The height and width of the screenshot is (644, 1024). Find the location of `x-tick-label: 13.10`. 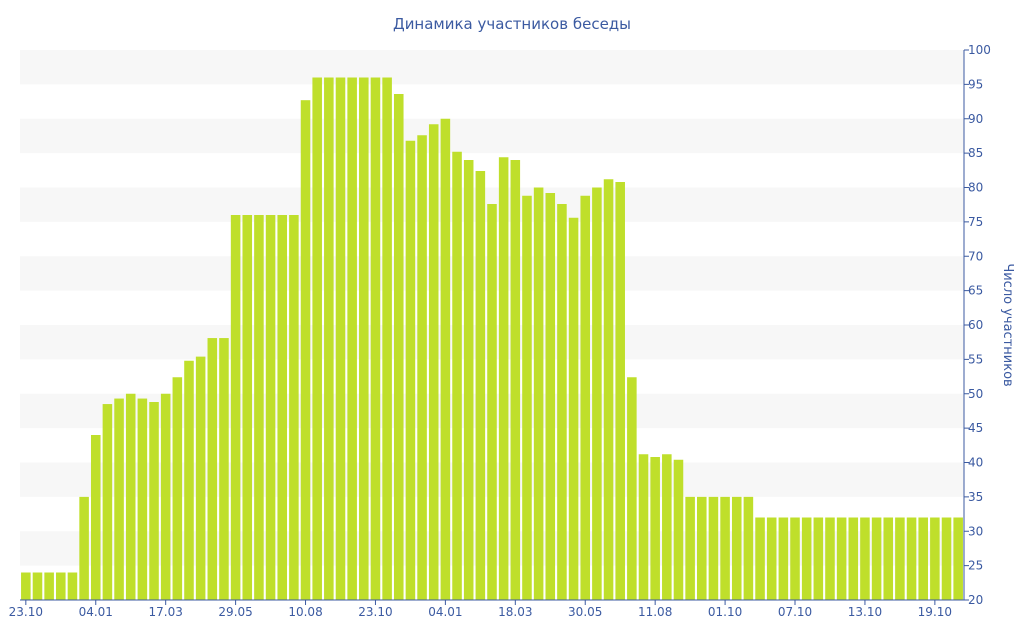

x-tick-label: 13.10 is located at coordinates (865, 612).